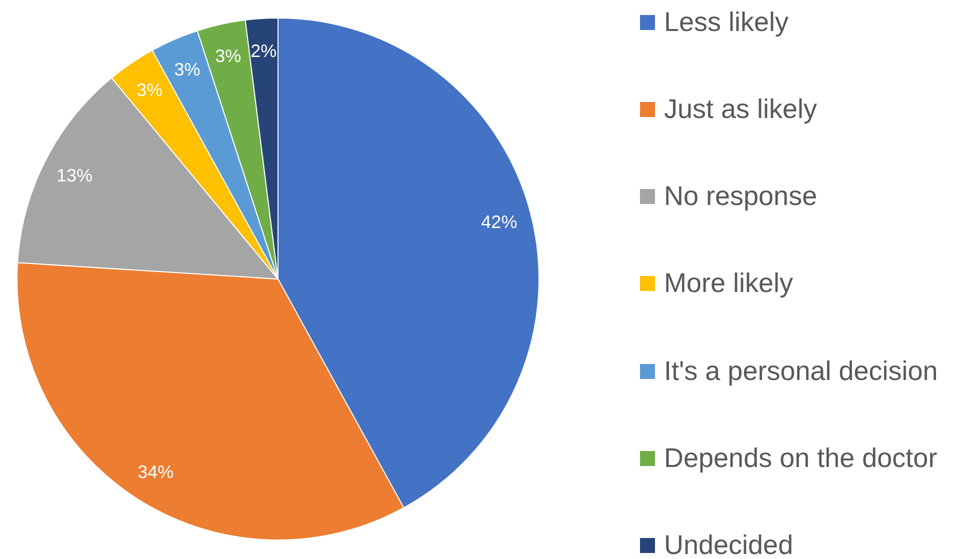 The height and width of the screenshot is (559, 968). I want to click on legend-label: No response, so click(741, 196).